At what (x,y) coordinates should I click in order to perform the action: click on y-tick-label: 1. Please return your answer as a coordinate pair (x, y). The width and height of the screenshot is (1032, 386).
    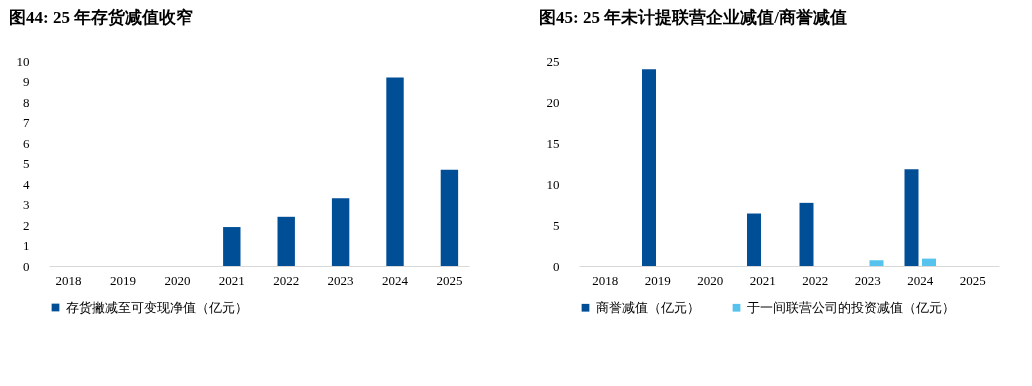
    Looking at the image, I should click on (26, 245).